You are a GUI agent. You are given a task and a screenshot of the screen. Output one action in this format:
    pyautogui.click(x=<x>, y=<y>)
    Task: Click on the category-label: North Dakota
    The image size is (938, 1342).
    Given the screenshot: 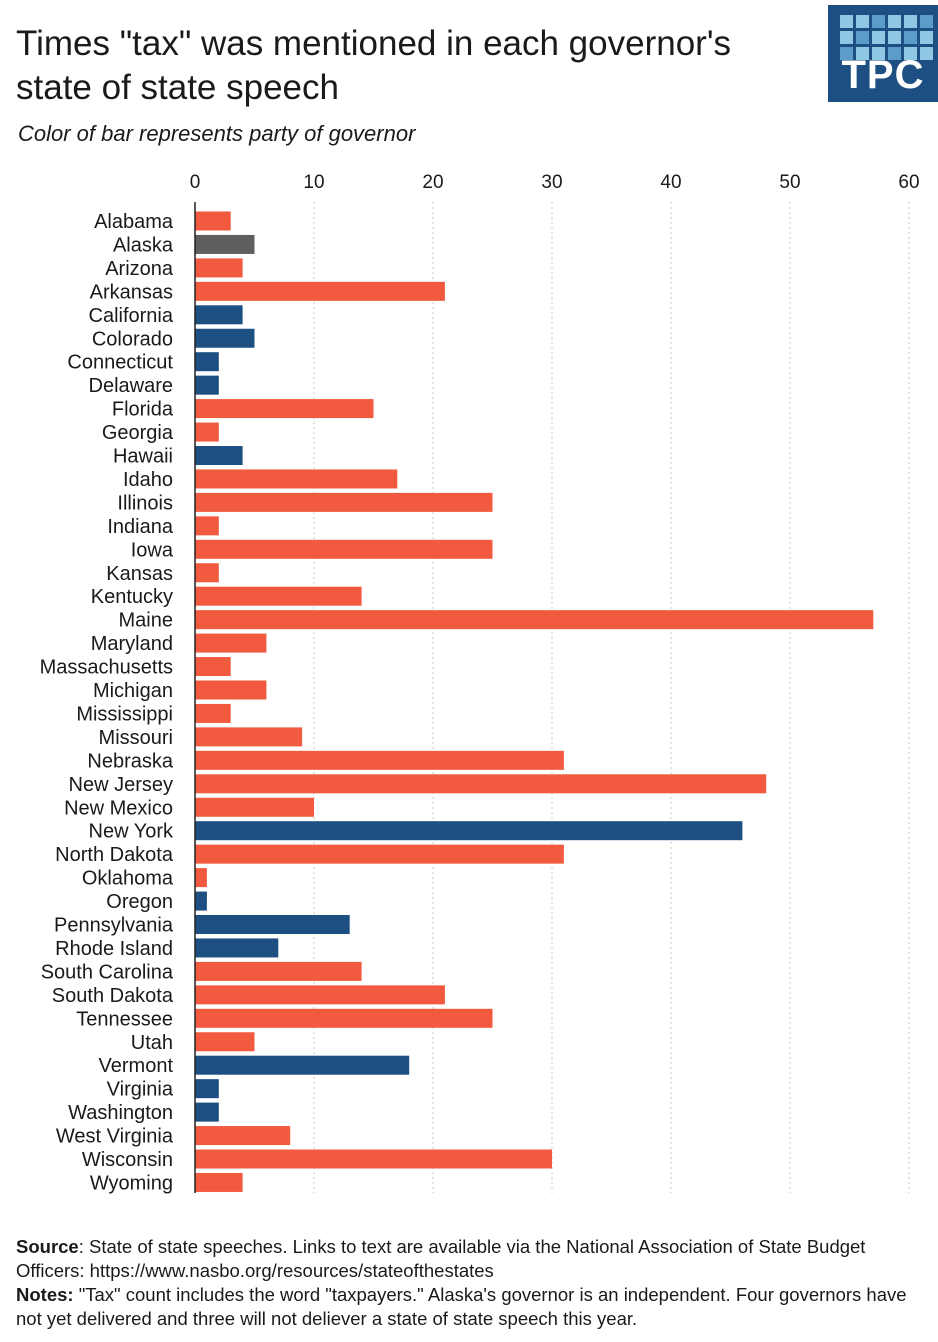 What is the action you would take?
    pyautogui.click(x=114, y=855)
    